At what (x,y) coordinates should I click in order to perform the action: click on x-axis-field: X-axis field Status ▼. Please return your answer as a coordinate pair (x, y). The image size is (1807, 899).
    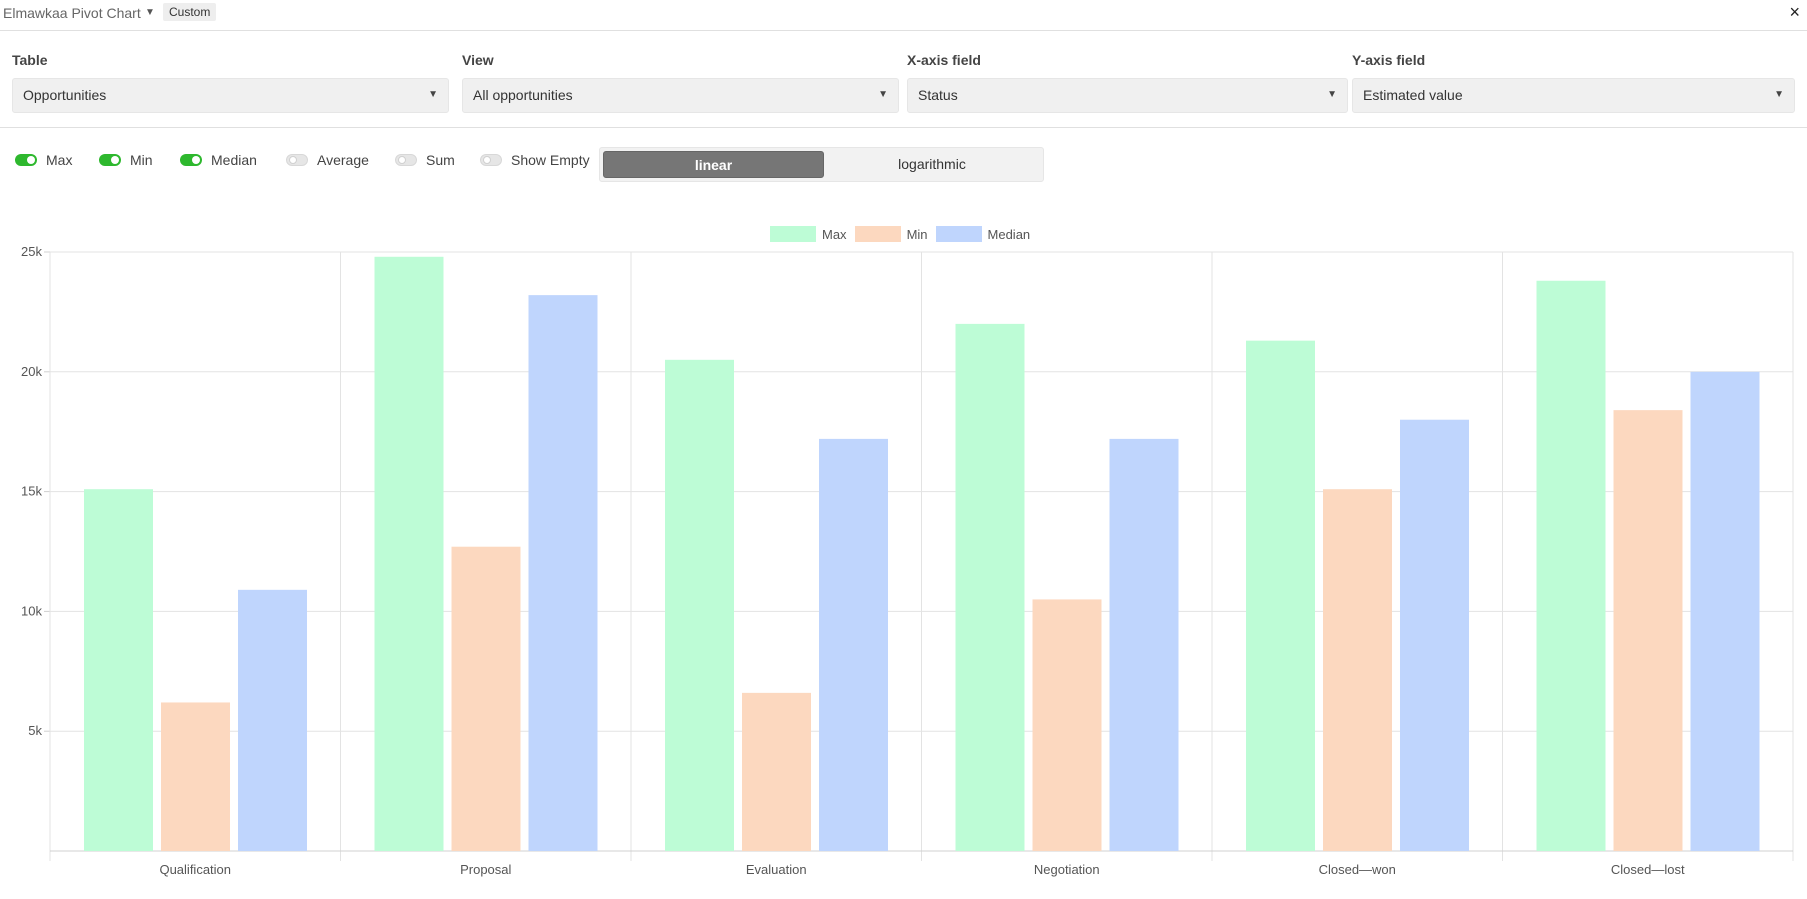
    Looking at the image, I should click on (1127, 81).